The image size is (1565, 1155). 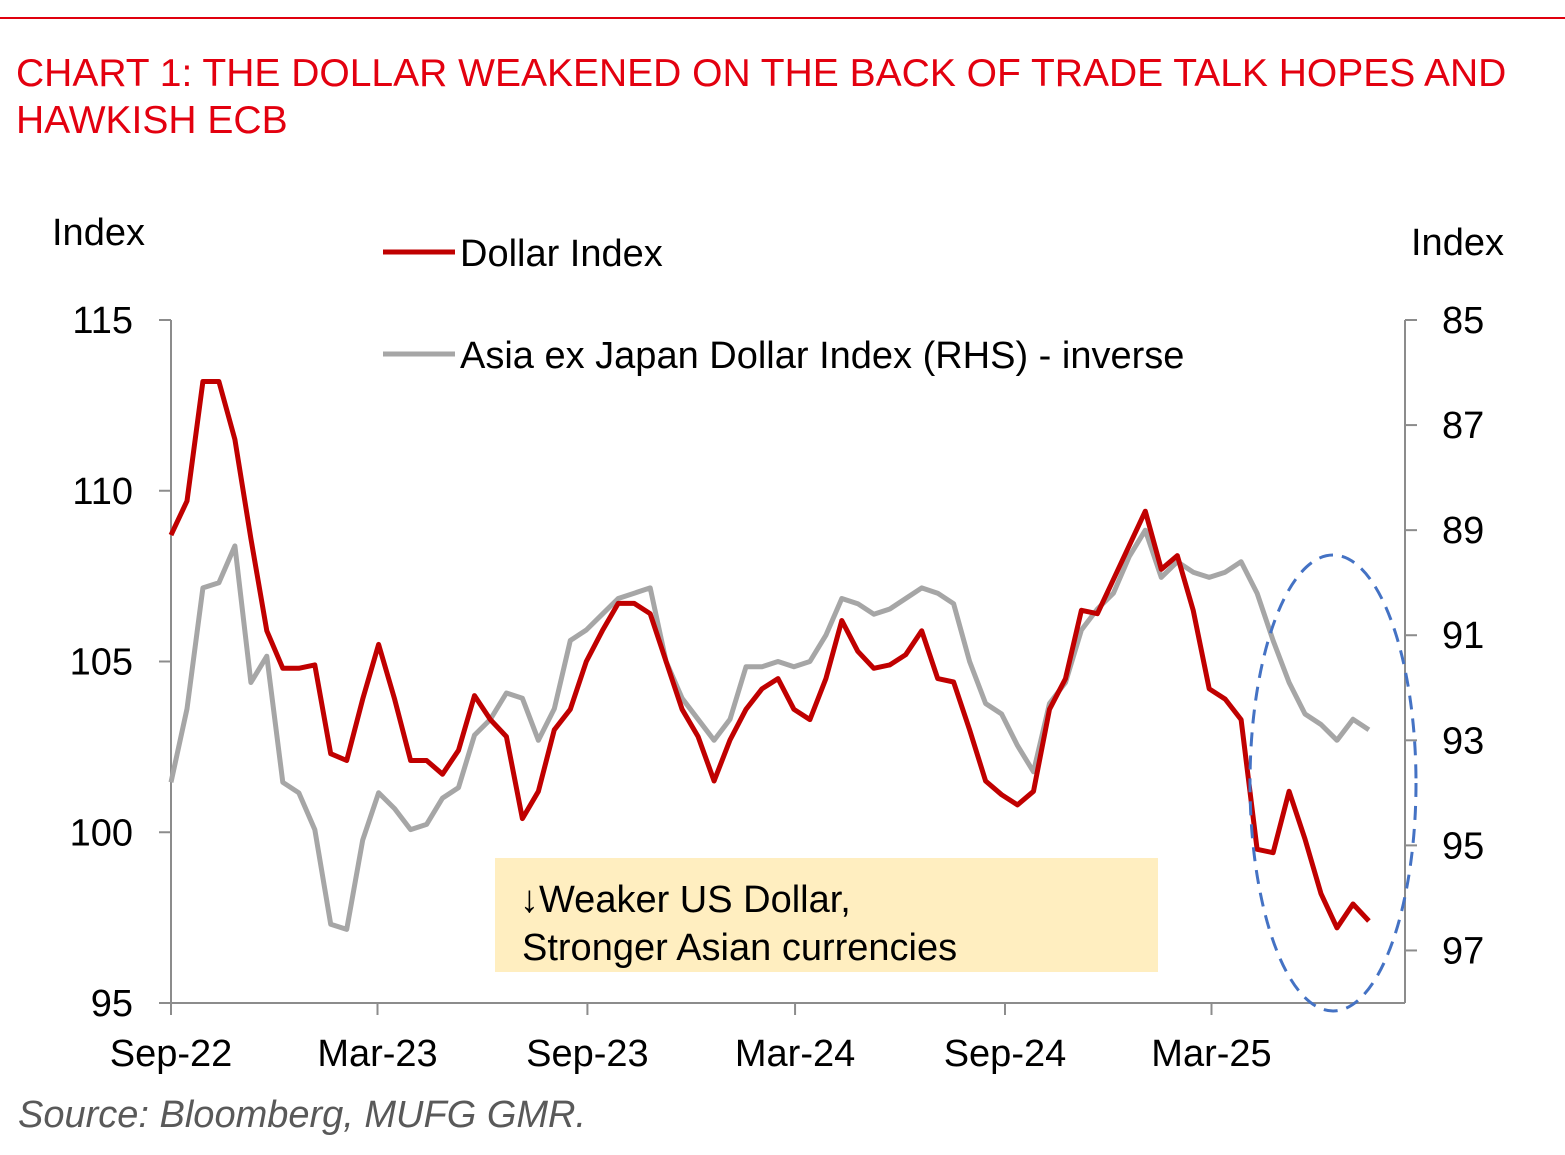 I want to click on left-axis-label: Index, so click(x=98, y=233).